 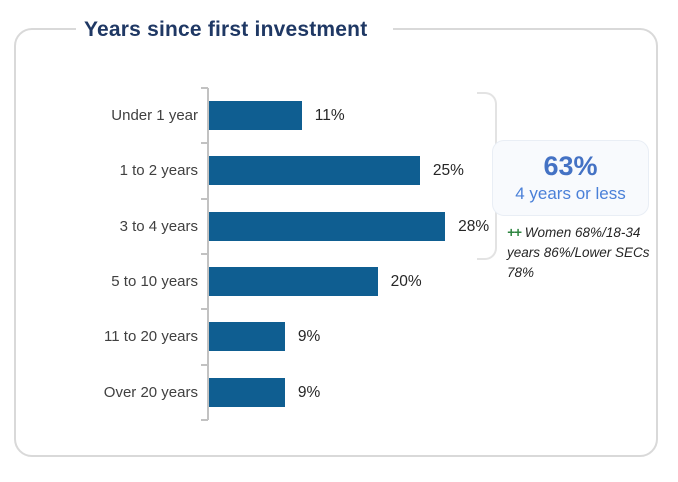 I want to click on note-text: Women 68%/18-34 years 86%/Lower SECs 78%, so click(x=578, y=252).